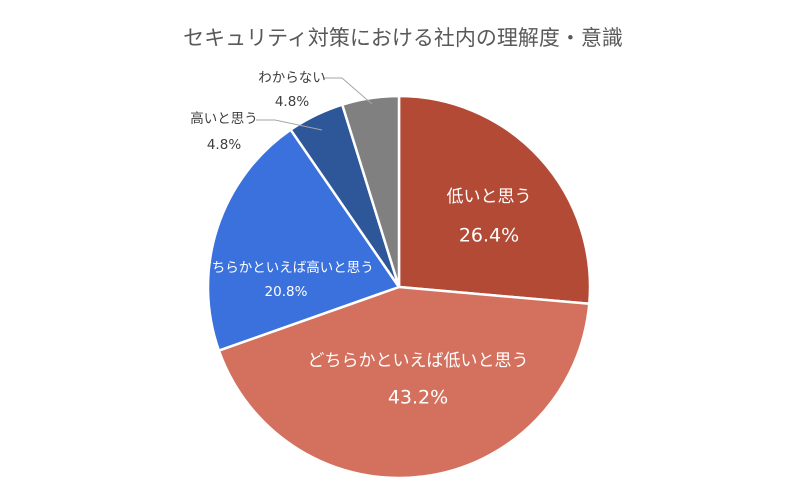 This screenshot has height=494, width=806. What do you see at coordinates (224, 145) in the screenshot?
I see `slice-value-3: 4.8%` at bounding box center [224, 145].